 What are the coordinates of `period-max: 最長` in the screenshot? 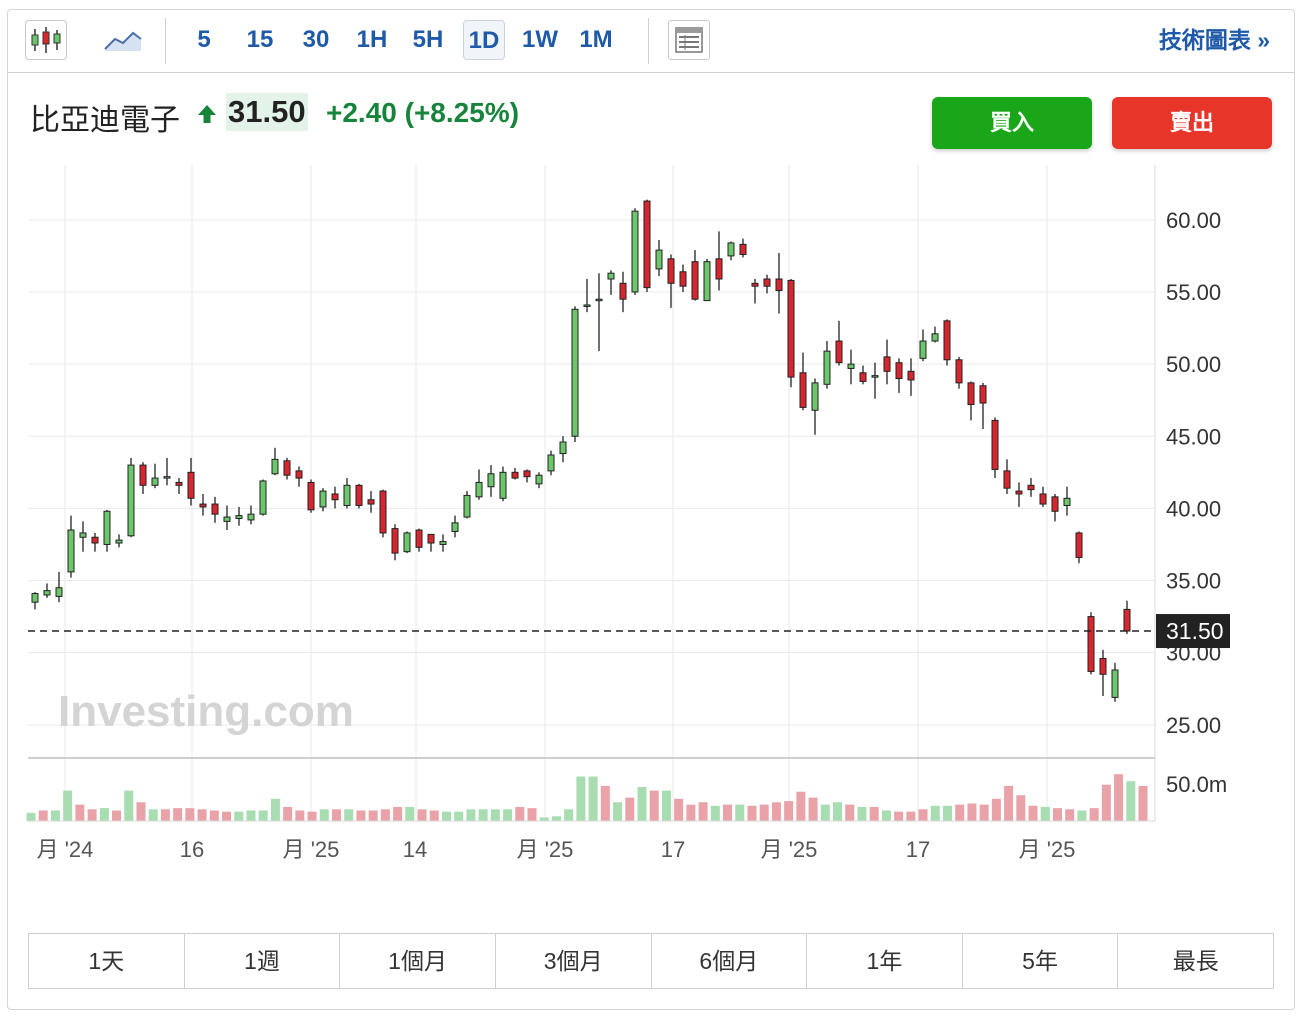 It's located at (1195, 961).